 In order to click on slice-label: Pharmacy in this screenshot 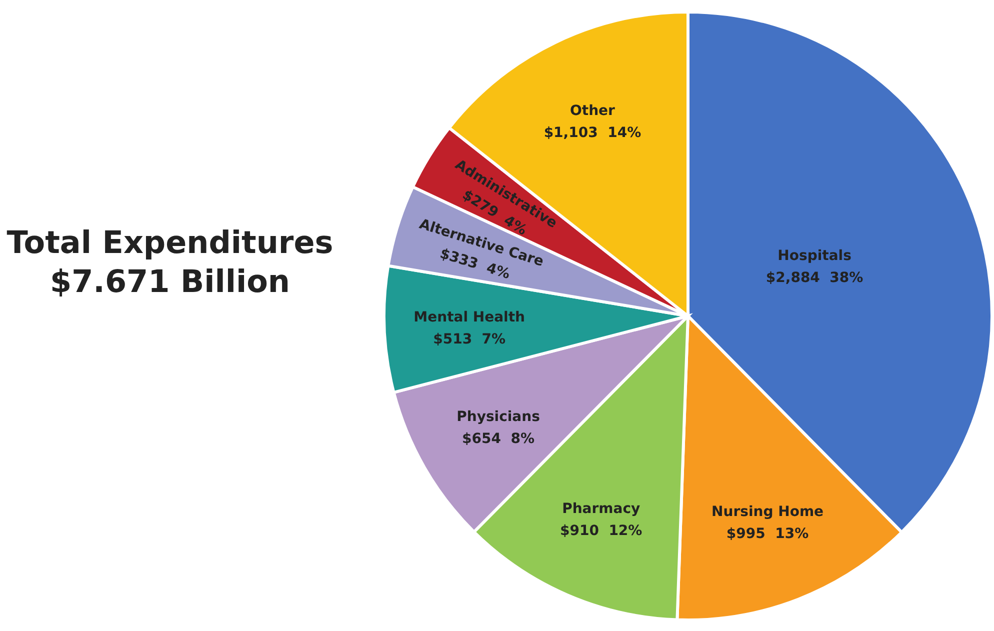, I will do `click(601, 508)`.